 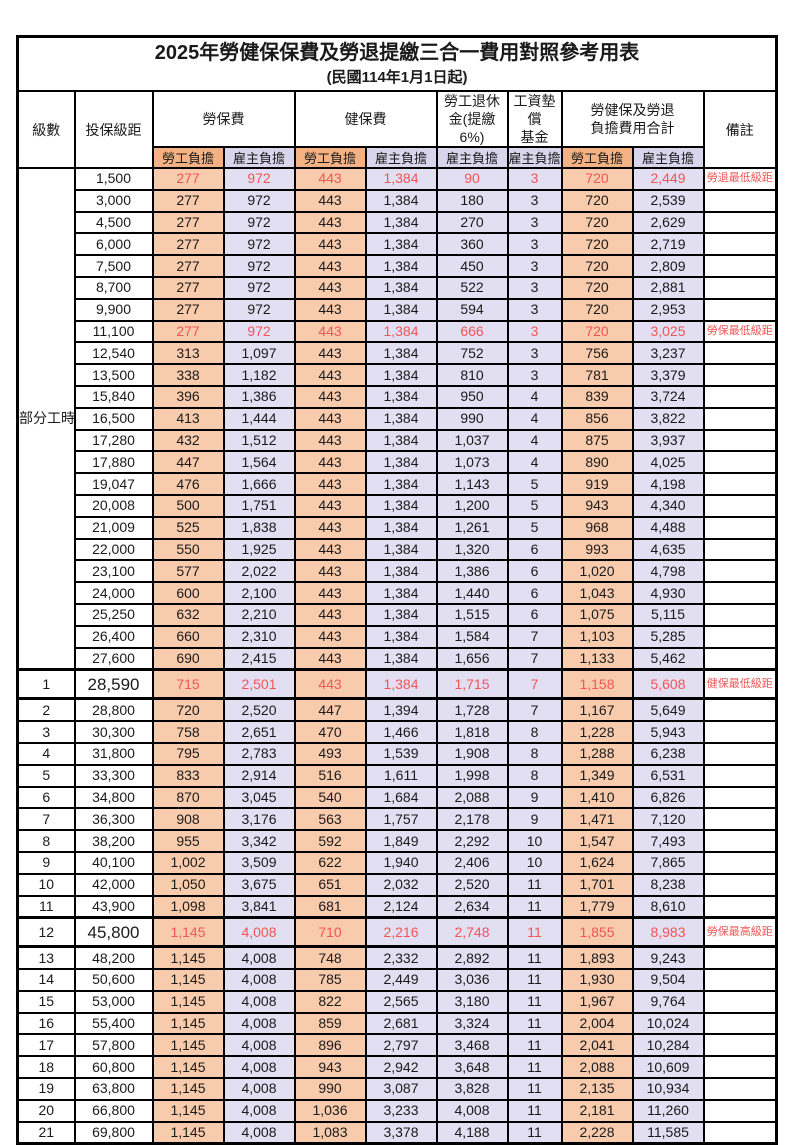 I want to click on cell-health-employer: 1,757, so click(x=401, y=819).